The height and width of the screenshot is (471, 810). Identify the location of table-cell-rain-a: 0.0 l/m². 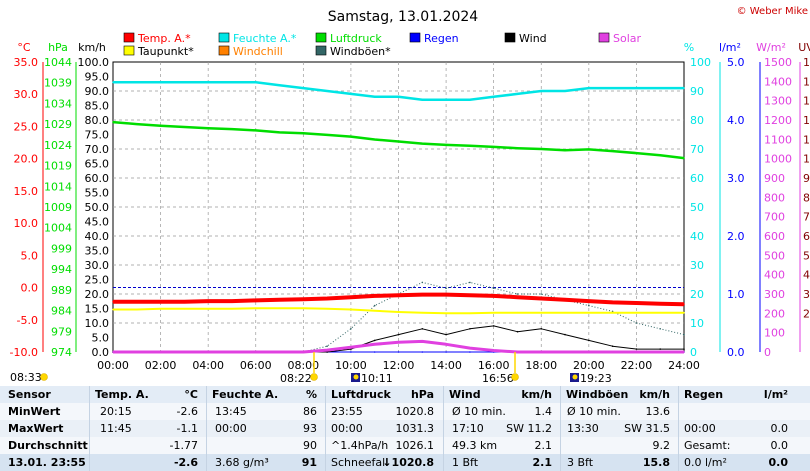
(705, 462).